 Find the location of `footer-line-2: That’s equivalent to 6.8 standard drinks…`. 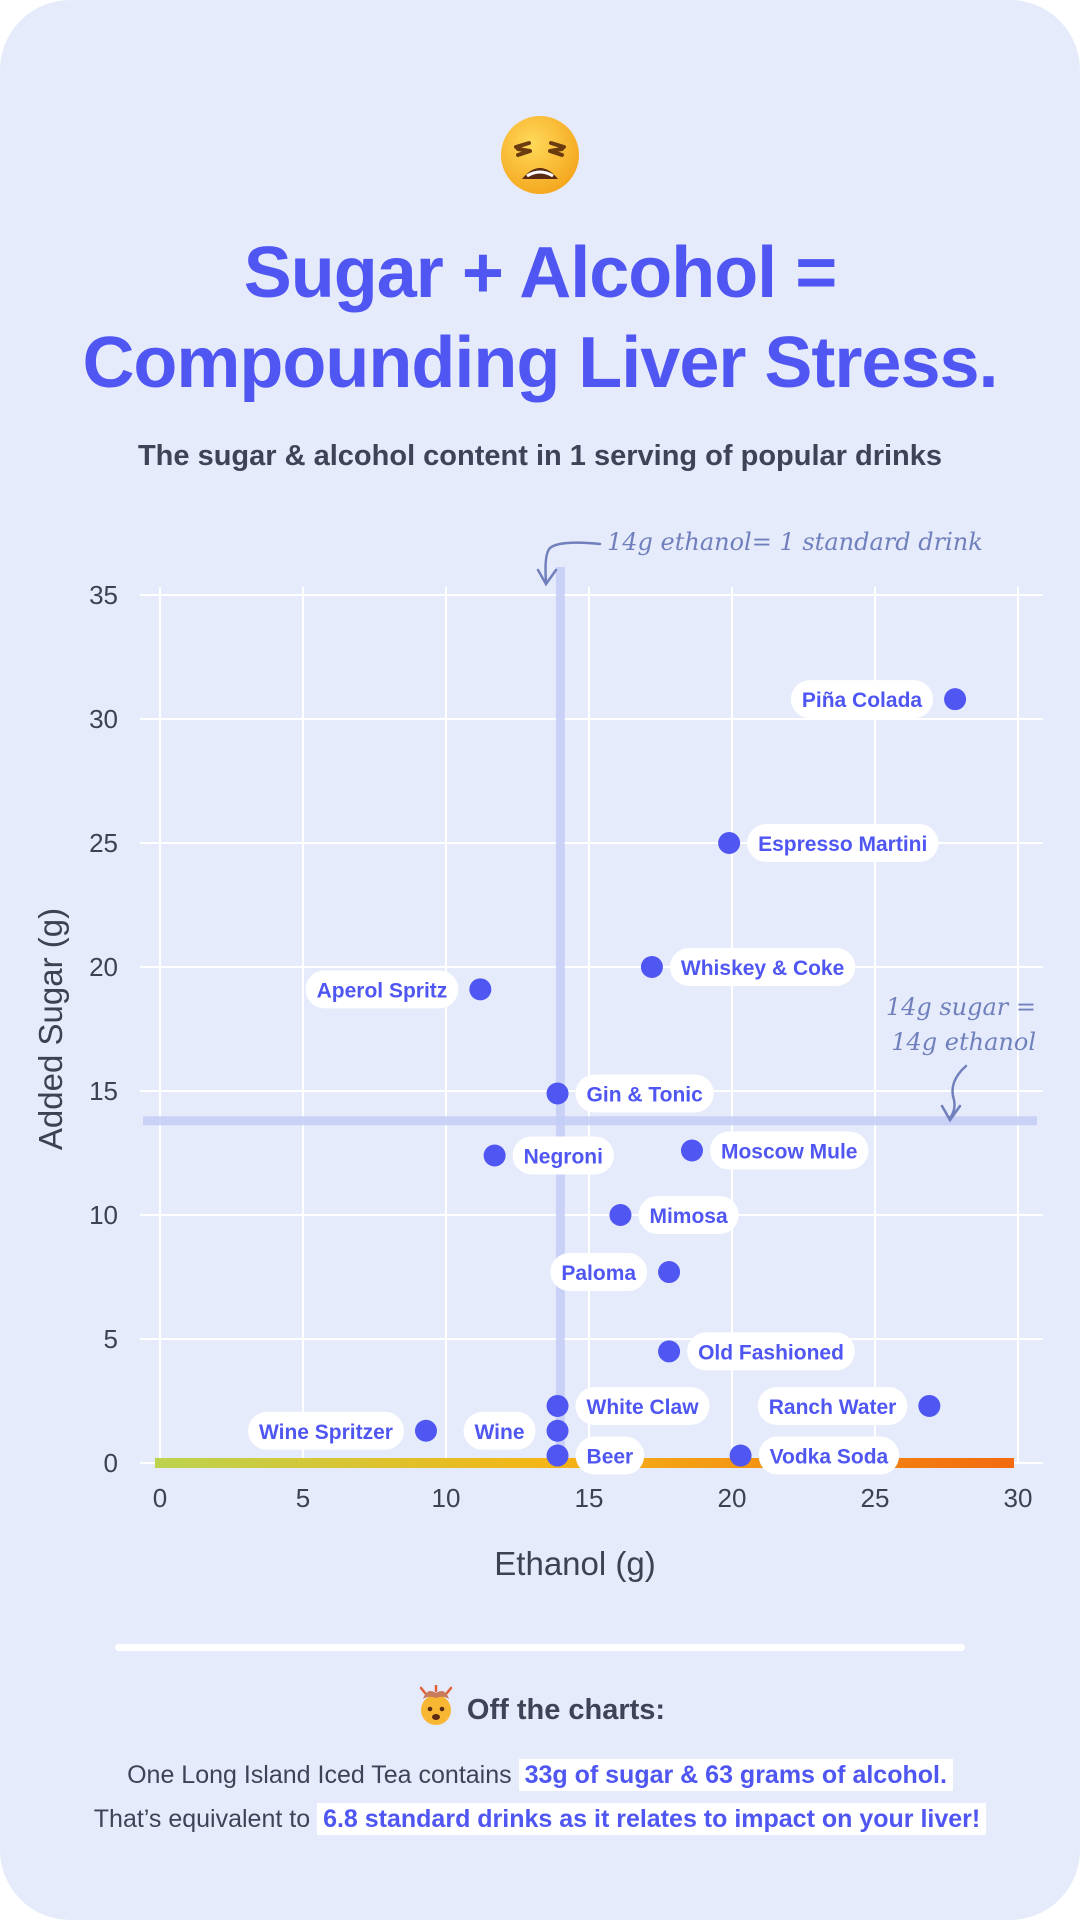

footer-line-2: That’s equivalent to 6.8 standard drinks… is located at coordinates (540, 1819).